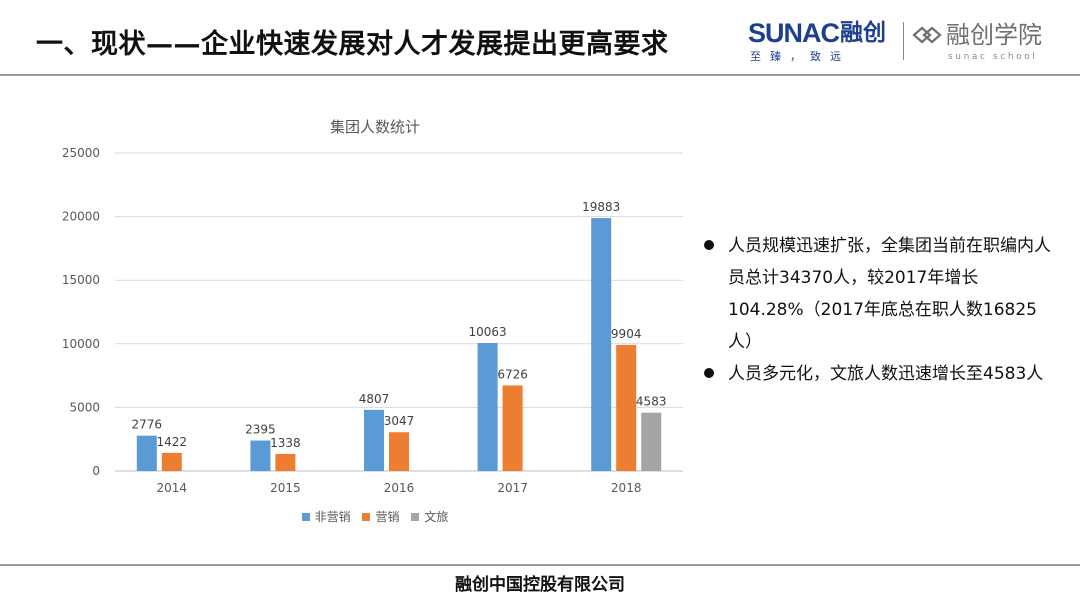  I want to click on legend-label-culture-tourism: 文旅, so click(436, 517).